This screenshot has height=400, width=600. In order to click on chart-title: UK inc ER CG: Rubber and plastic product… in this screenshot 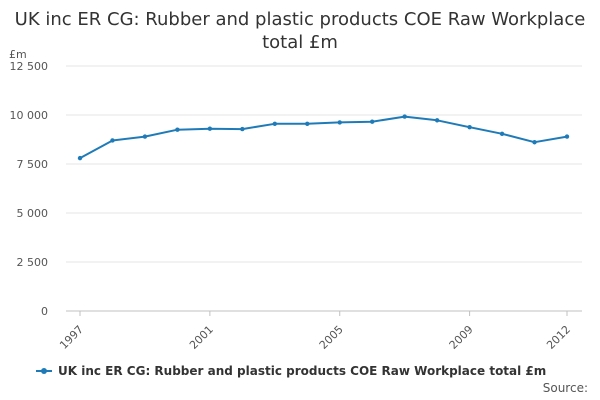, I will do `click(300, 31)`.